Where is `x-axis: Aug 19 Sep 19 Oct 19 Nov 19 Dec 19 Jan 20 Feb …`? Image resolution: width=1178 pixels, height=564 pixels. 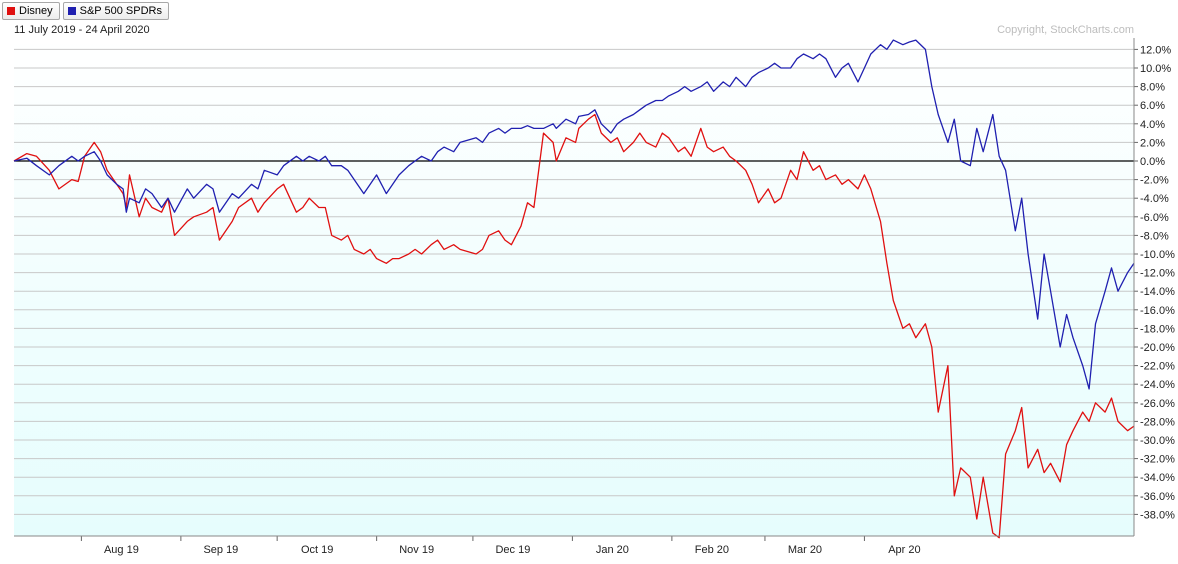 x-axis: Aug 19 Sep 19 Oct 19 Nov 19 Dec 19 Jan 20 Feb … is located at coordinates (500, 546).